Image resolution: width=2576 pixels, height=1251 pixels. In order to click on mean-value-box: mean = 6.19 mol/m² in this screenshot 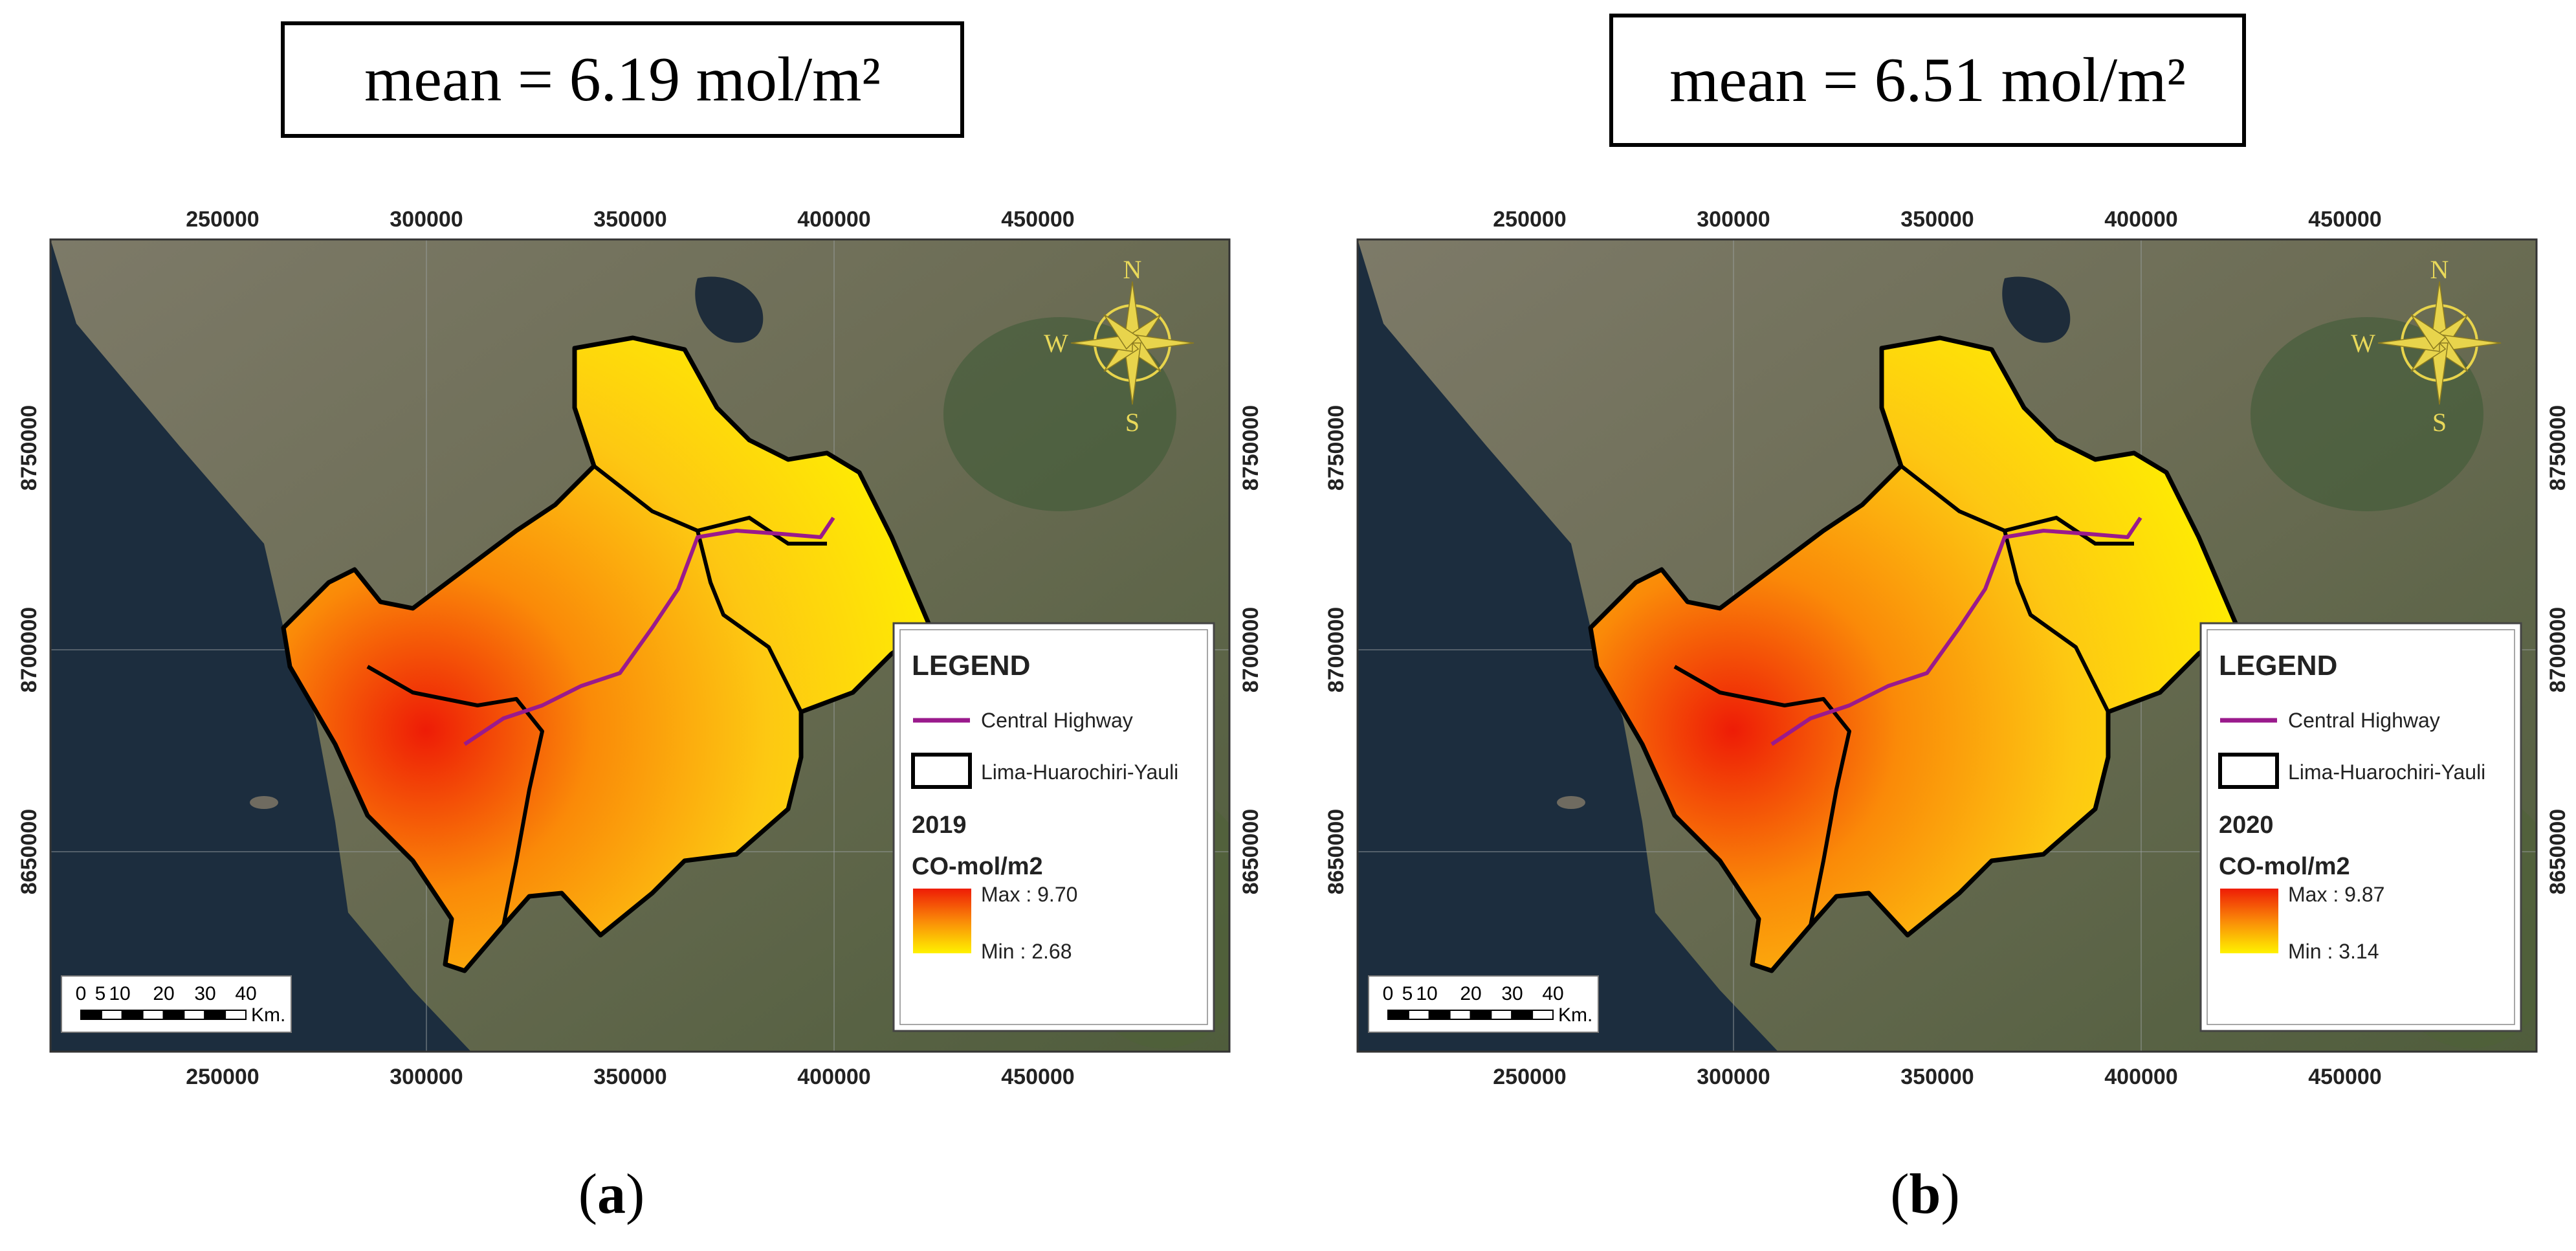, I will do `click(622, 79)`.